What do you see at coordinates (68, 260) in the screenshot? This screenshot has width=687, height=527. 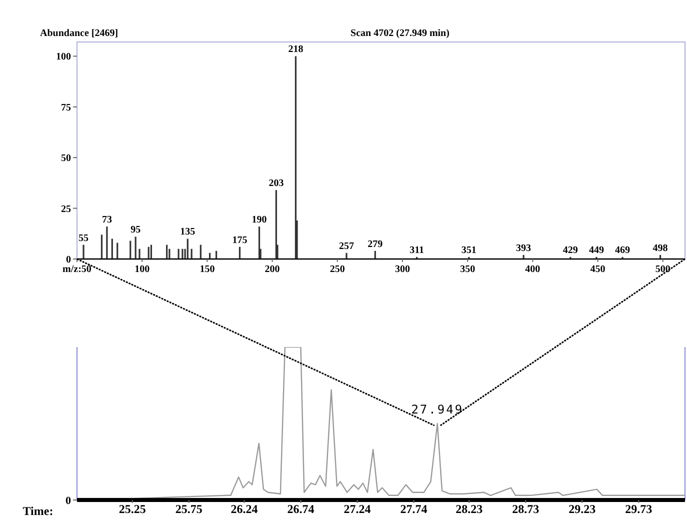 I see `y-tick-label: 0` at bounding box center [68, 260].